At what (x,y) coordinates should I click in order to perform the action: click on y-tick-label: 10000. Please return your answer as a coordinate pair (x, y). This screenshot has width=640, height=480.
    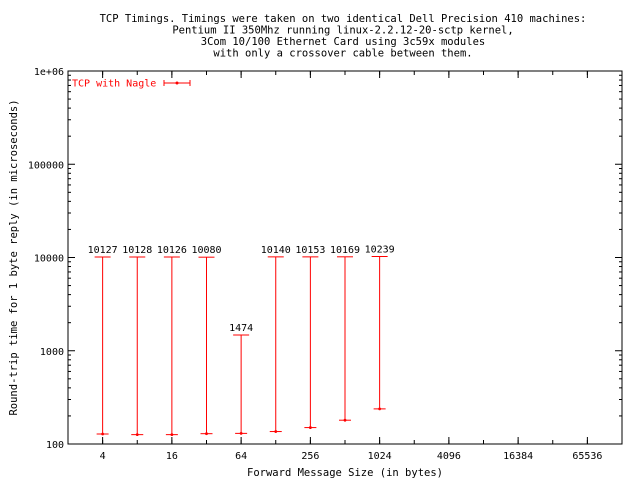
    Looking at the image, I should click on (49, 259).